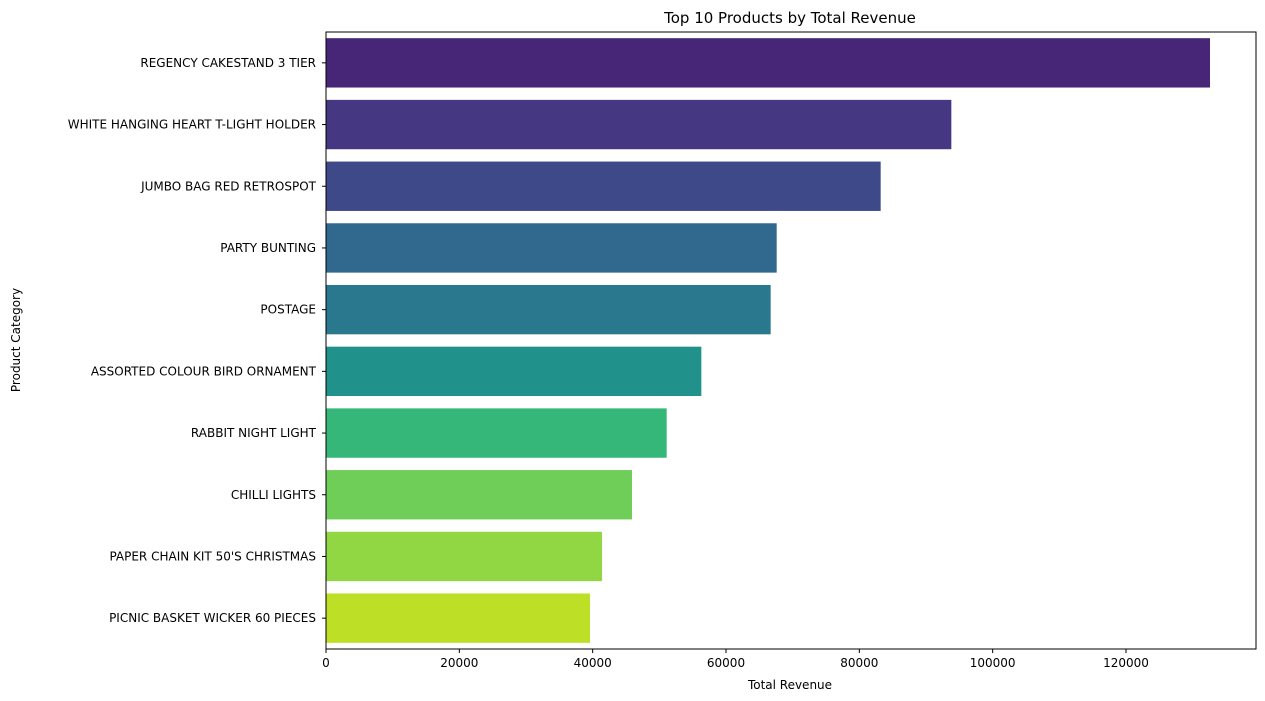 The image size is (1265, 701). Describe the element at coordinates (288, 310) in the screenshot. I see `y-tick-label: POSTAGE` at that location.